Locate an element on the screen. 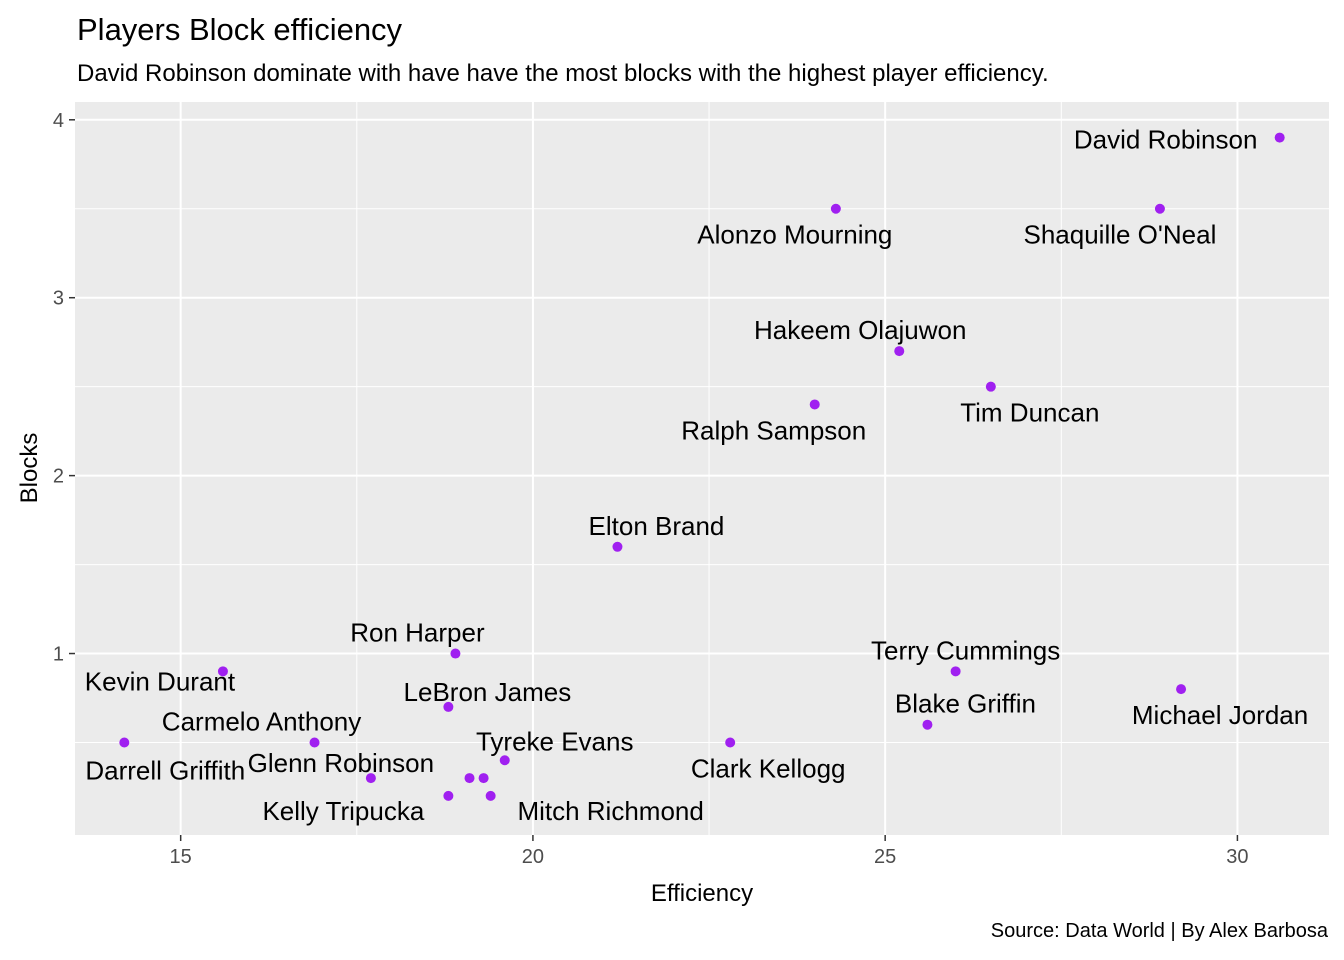  chart-caption: Source: Data World | By Alex Barbosa is located at coordinates (1159, 931).